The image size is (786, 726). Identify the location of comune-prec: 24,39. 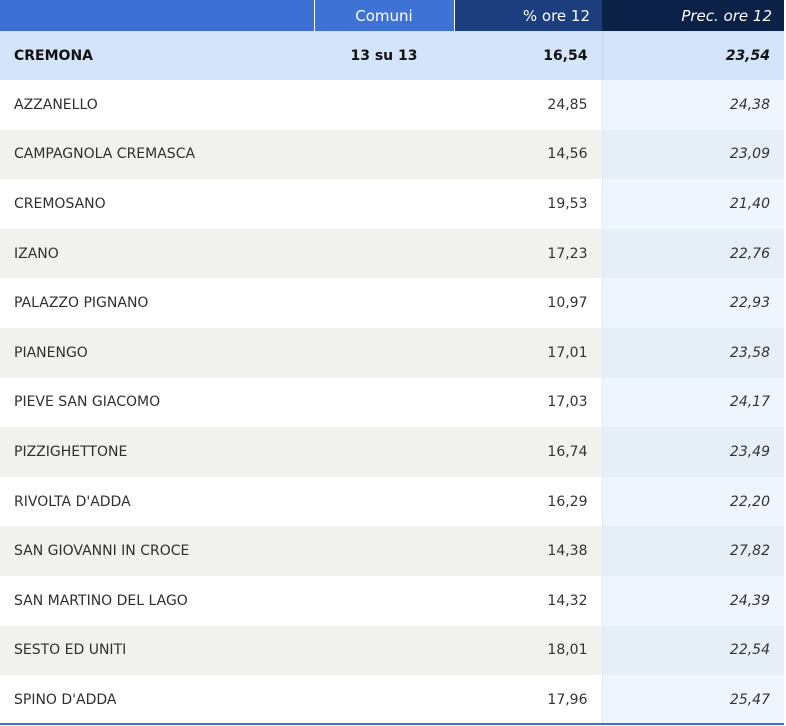
(692, 600).